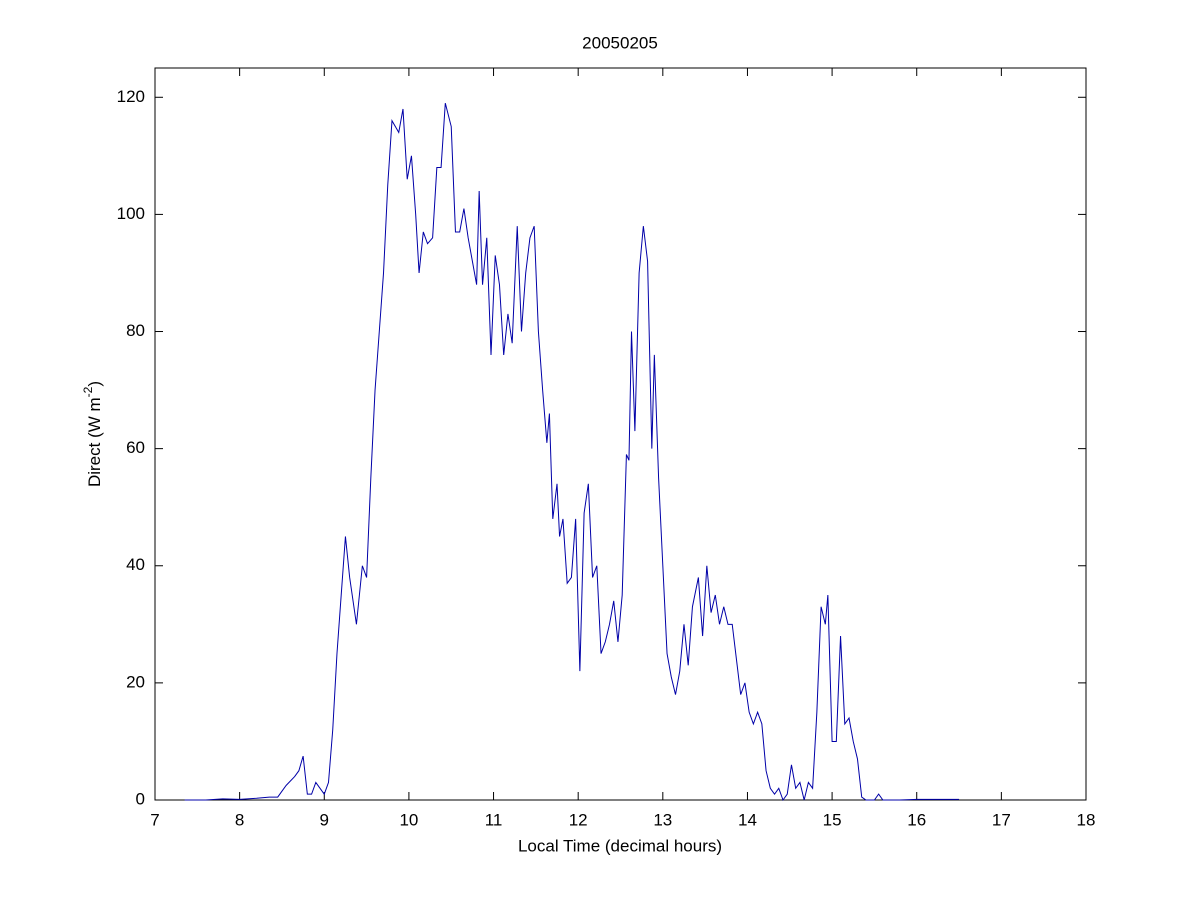 Image resolution: width=1200 pixels, height=900 pixels. What do you see at coordinates (131, 213) in the screenshot?
I see `y-tick-label: 100` at bounding box center [131, 213].